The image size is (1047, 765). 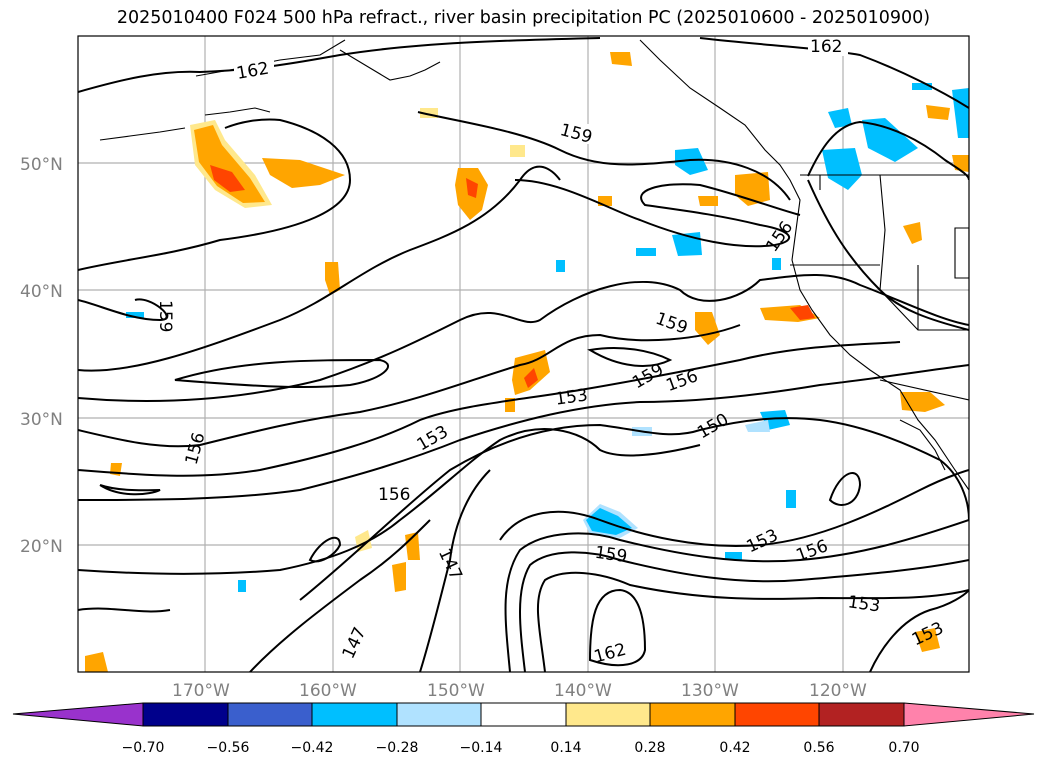 What do you see at coordinates (818, 748) in the screenshot?
I see `colorbar-tick-label: 0.56` at bounding box center [818, 748].